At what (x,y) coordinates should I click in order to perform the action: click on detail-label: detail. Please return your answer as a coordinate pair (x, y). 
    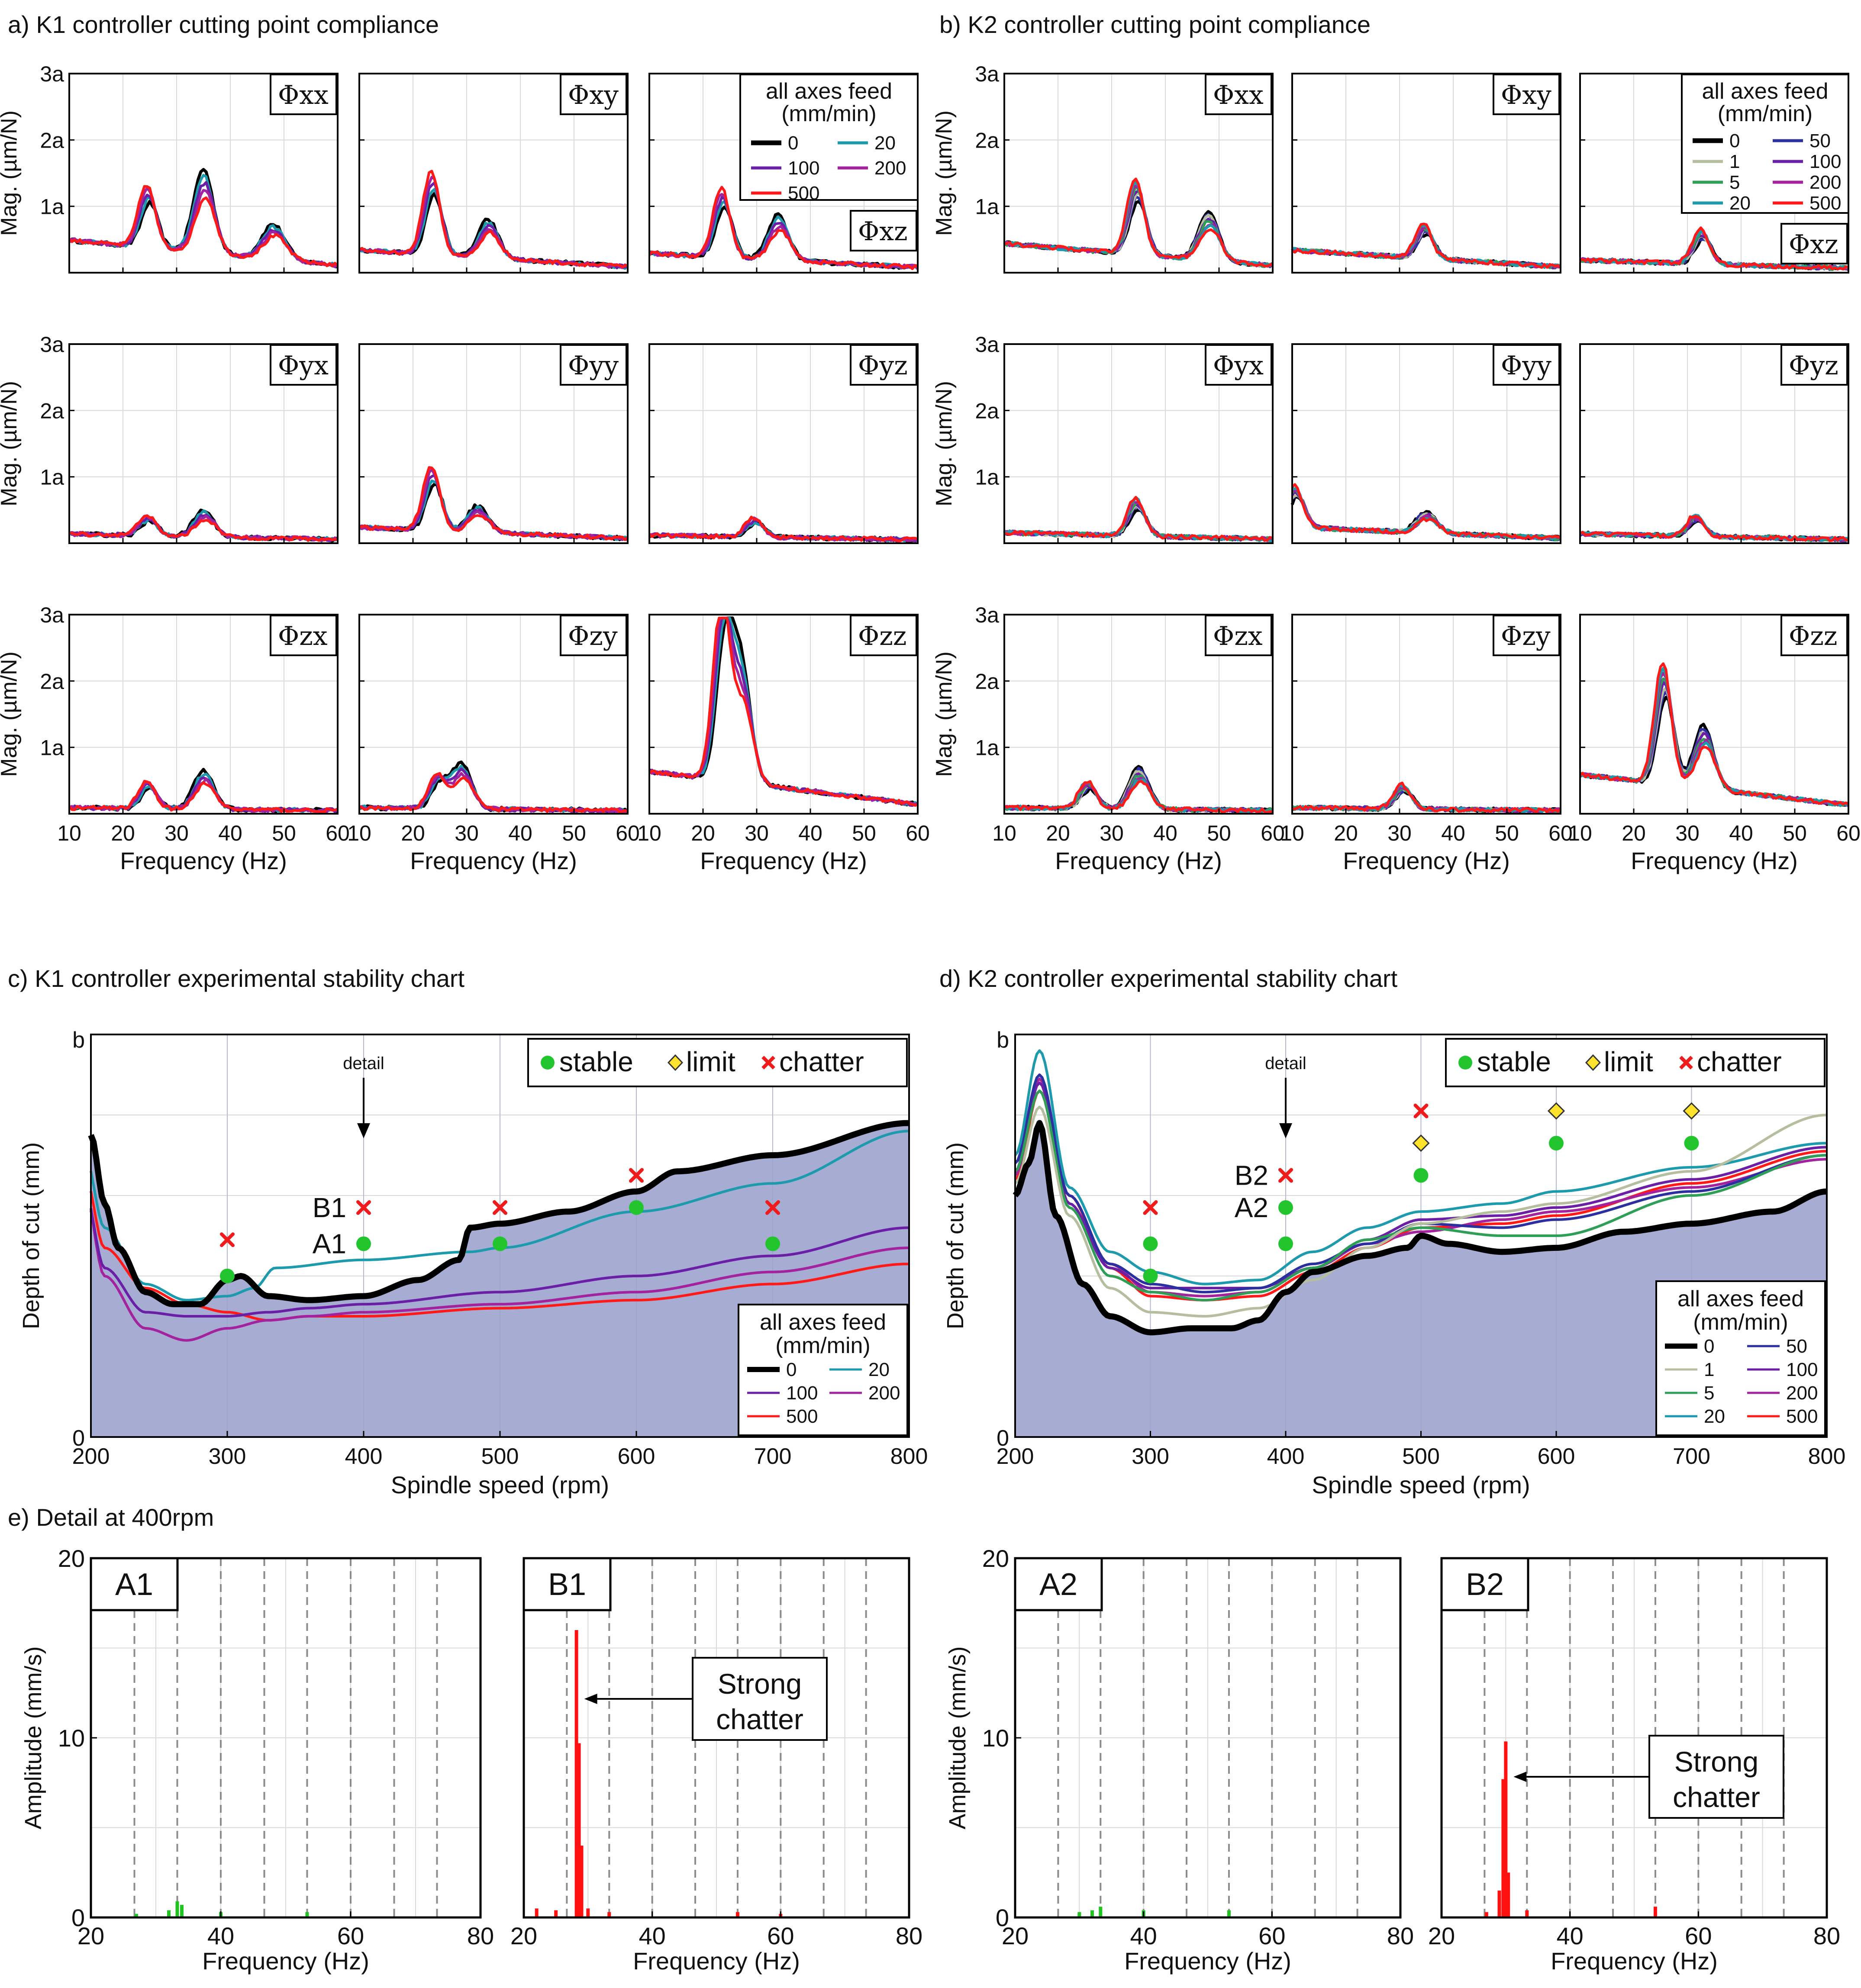
    Looking at the image, I should click on (364, 1063).